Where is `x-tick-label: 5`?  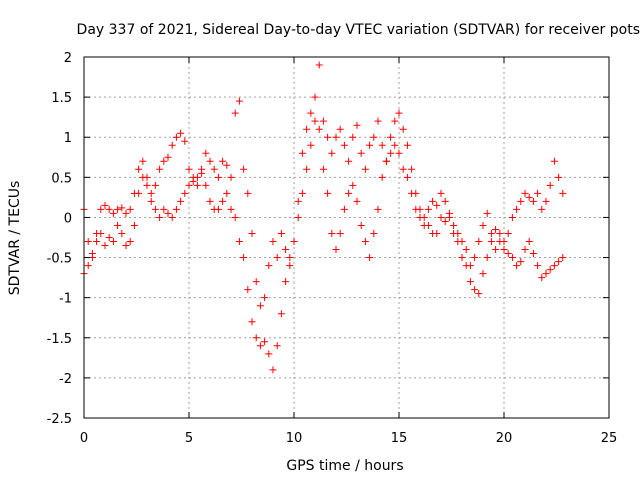 x-tick-label: 5 is located at coordinates (189, 438).